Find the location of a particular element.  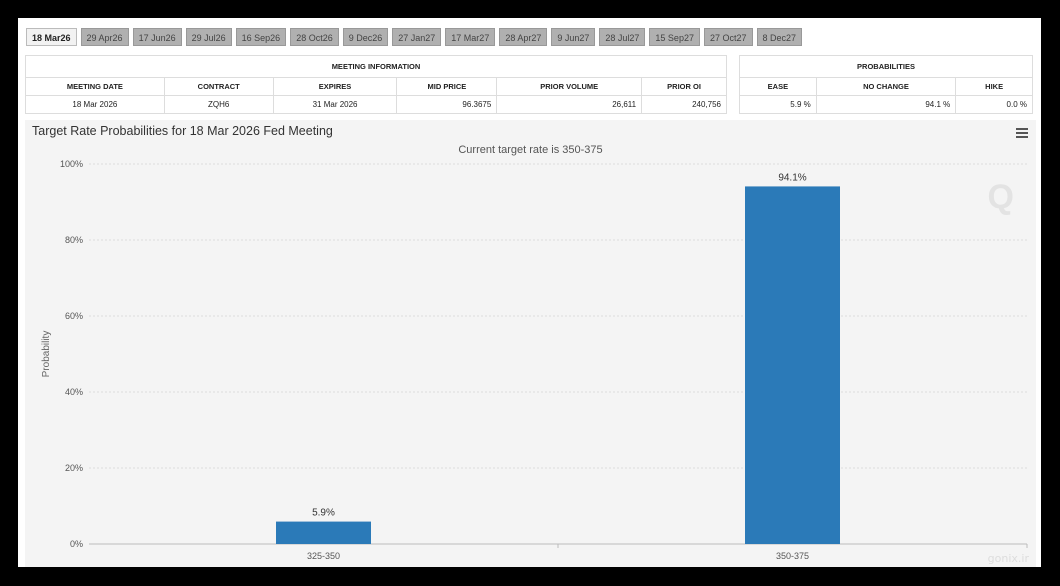

x-tick-label: 325-350 is located at coordinates (323, 556).